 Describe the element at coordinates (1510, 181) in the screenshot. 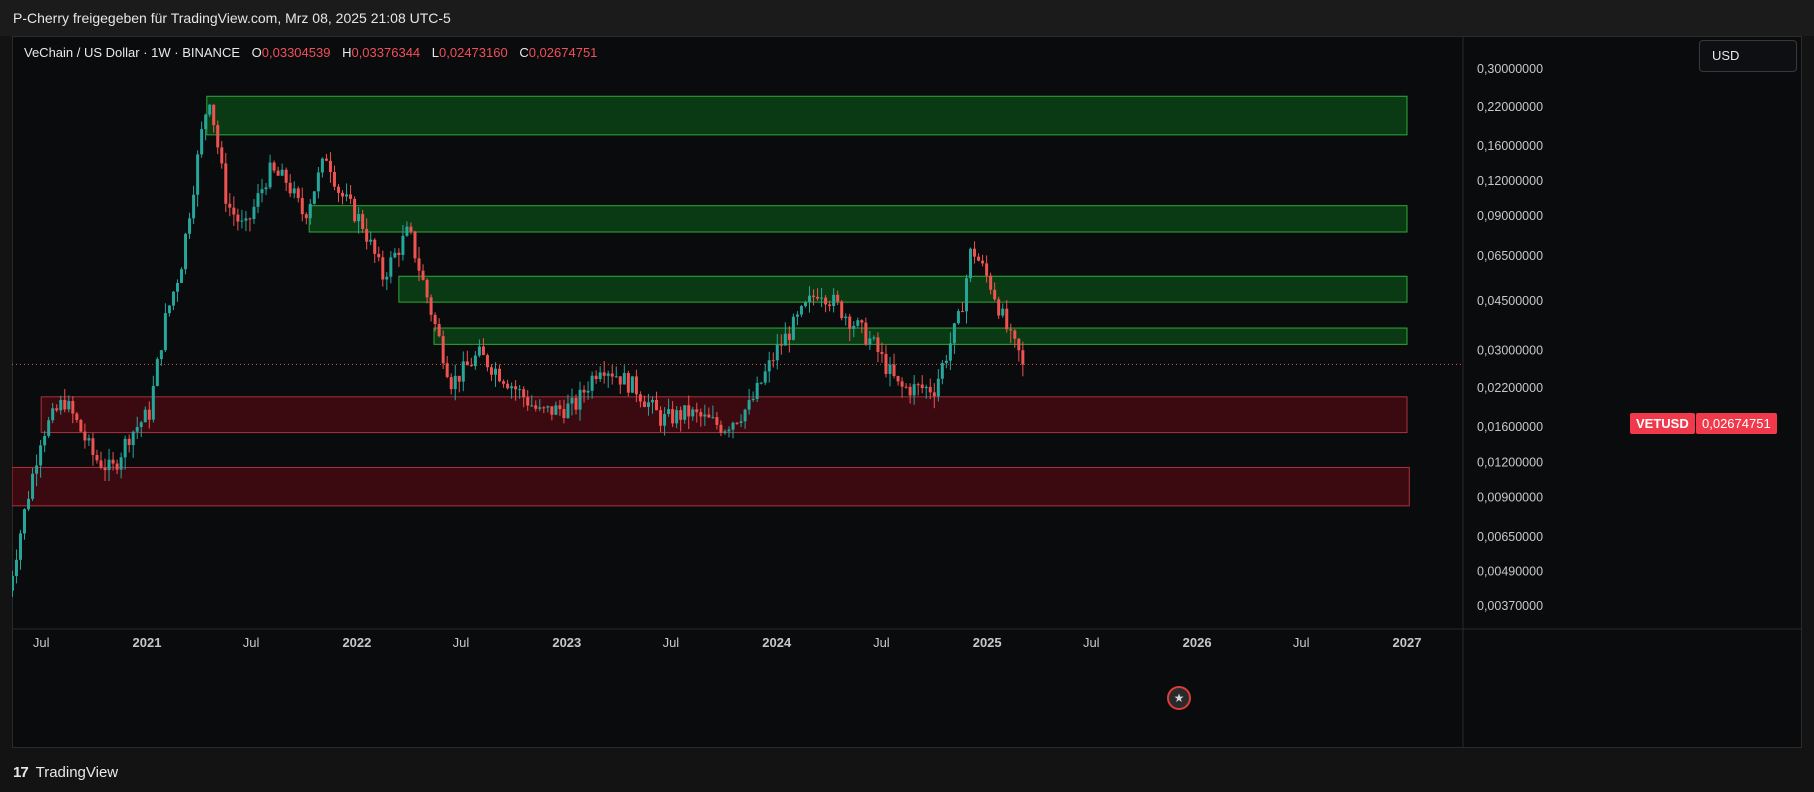

I see `y-tick-label: 0,12000000` at that location.